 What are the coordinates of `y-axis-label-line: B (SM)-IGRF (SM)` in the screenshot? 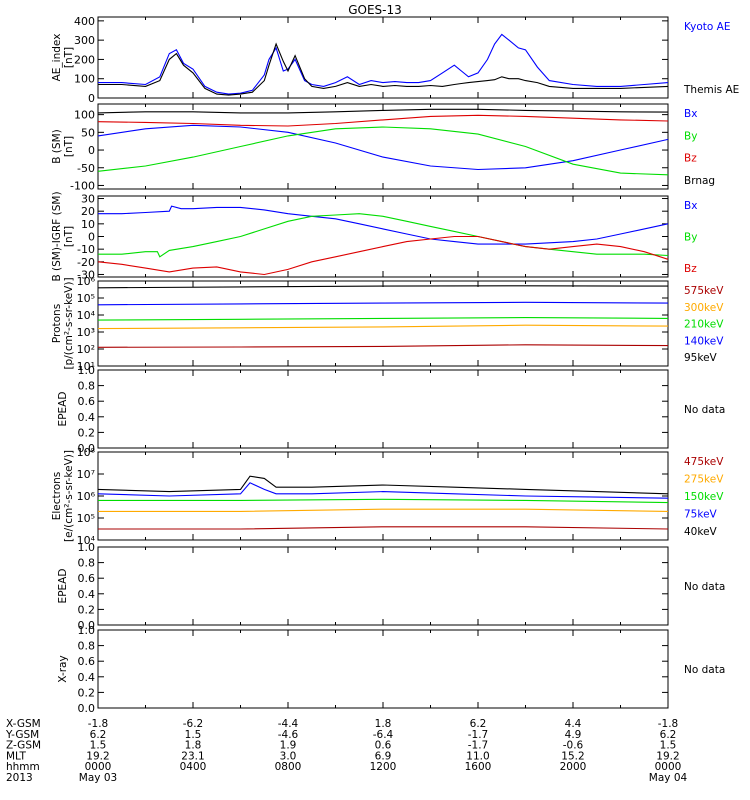 It's located at (57, 236).